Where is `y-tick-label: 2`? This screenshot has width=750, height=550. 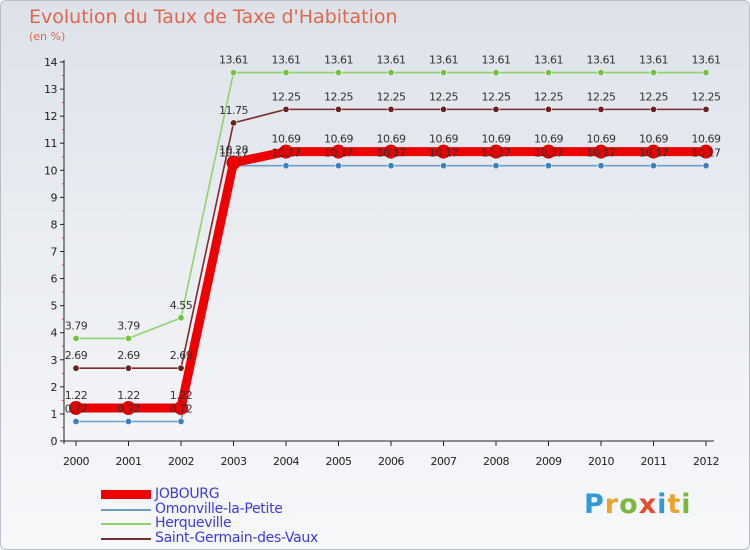
y-tick-label: 2 is located at coordinates (54, 387).